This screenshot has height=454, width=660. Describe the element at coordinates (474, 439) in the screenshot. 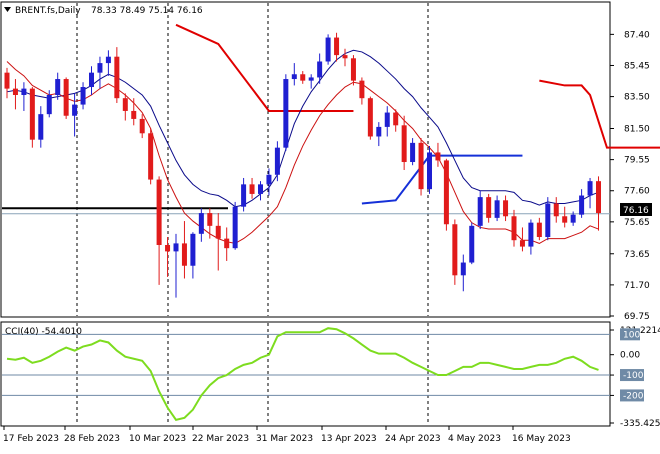

I see `time-tick-label: 4 May 2023` at that location.